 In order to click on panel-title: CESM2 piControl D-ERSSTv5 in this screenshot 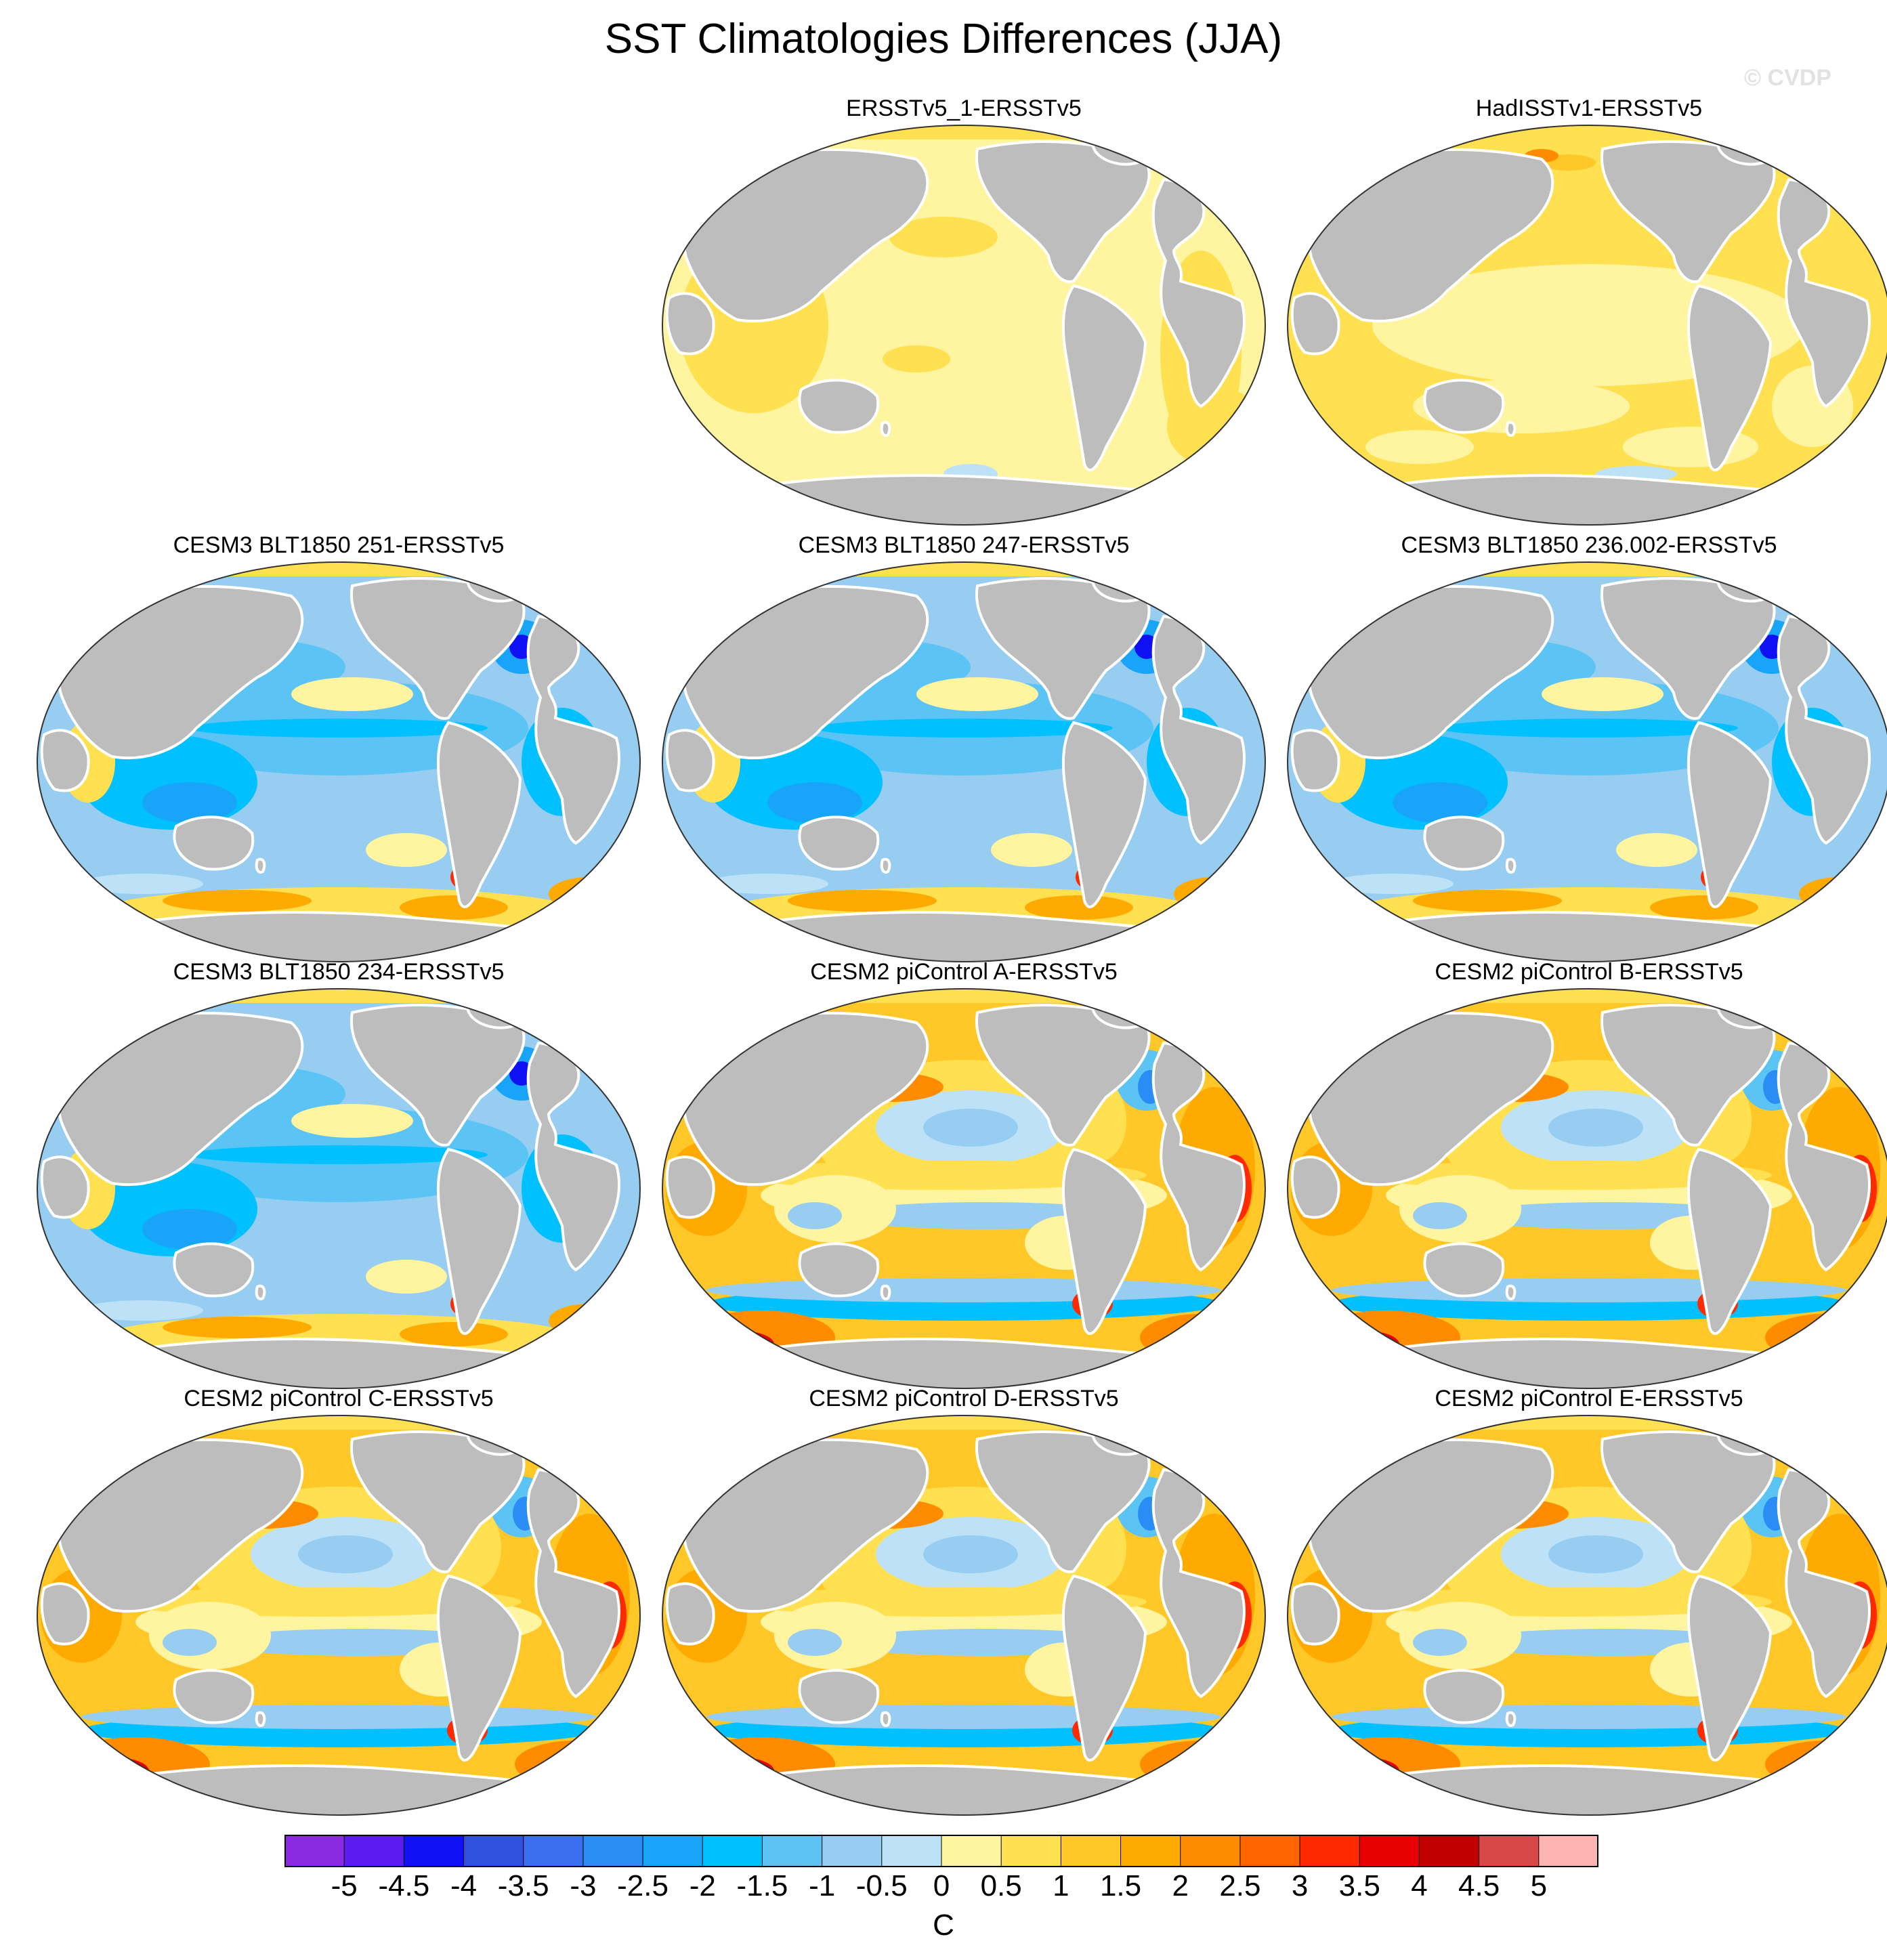, I will do `click(964, 1398)`.